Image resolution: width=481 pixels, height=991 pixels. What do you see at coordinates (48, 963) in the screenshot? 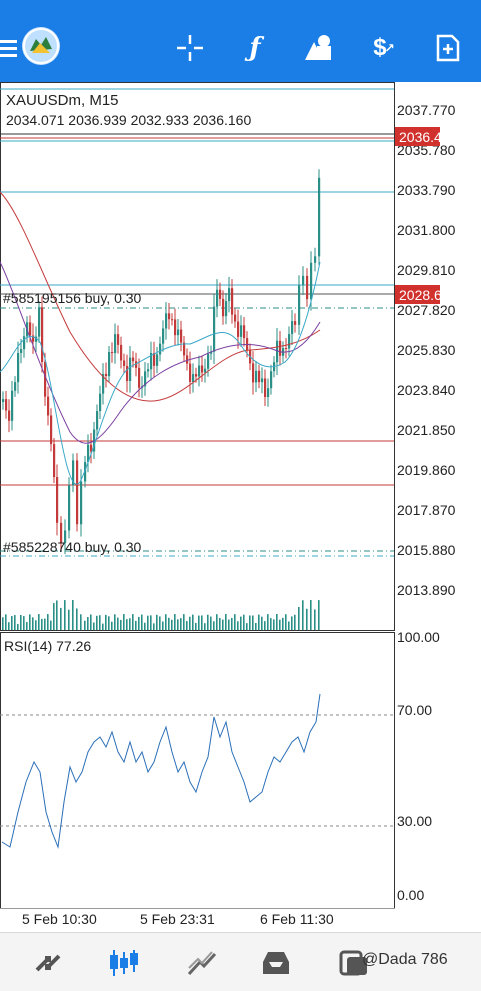
I see `quotes-icon` at bounding box center [48, 963].